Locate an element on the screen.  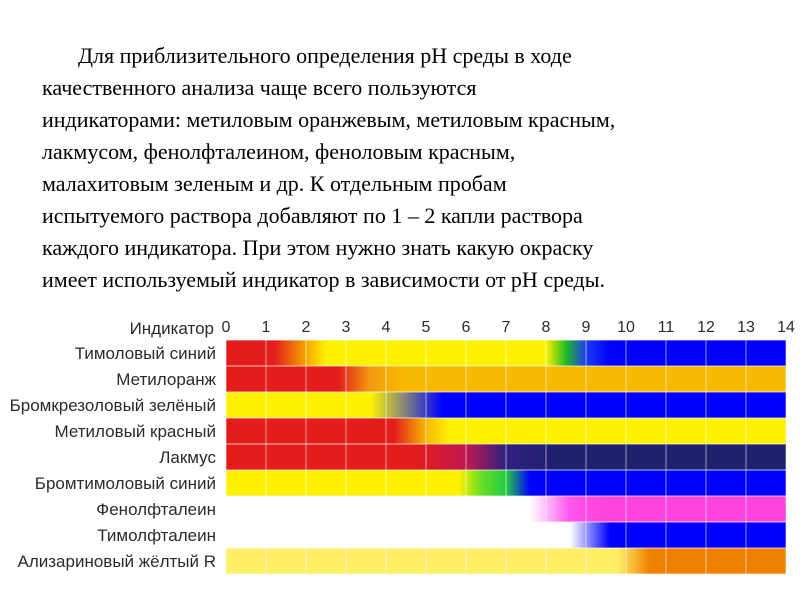
ph-tick-label: 6 is located at coordinates (466, 327).